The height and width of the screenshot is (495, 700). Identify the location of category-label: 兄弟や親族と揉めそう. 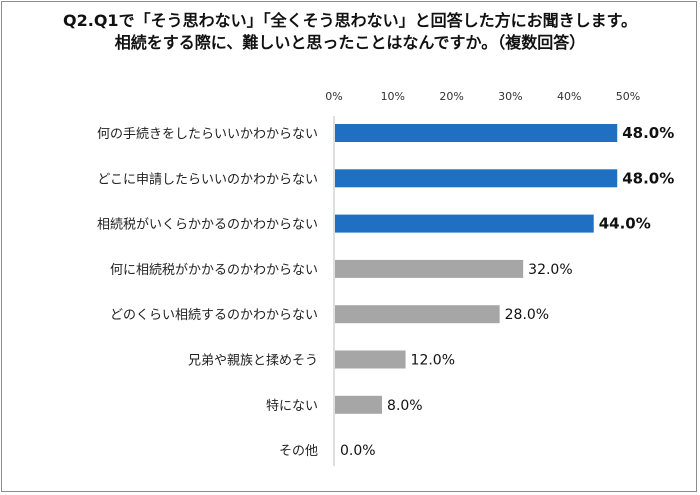
(253, 361).